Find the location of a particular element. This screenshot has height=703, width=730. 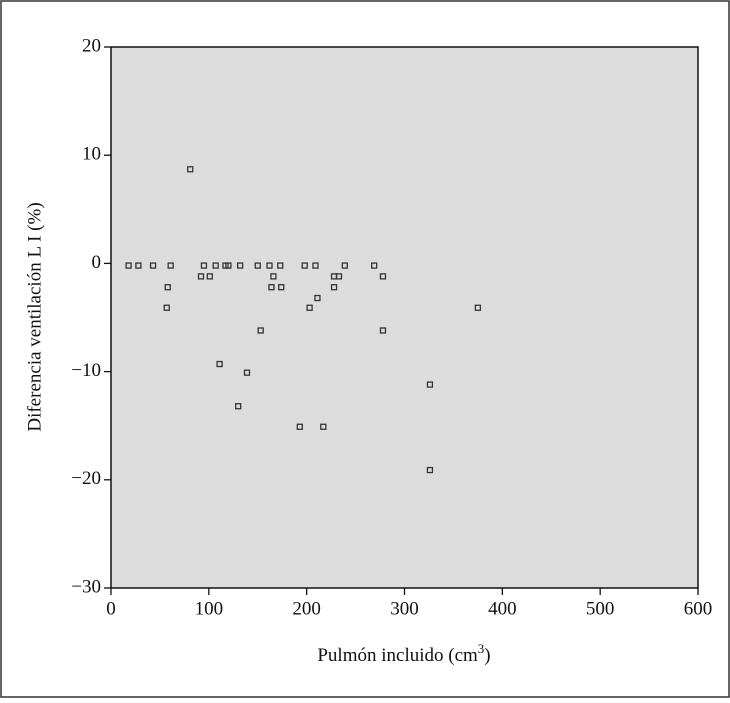

x-tick-label: 400 is located at coordinates (502, 608).